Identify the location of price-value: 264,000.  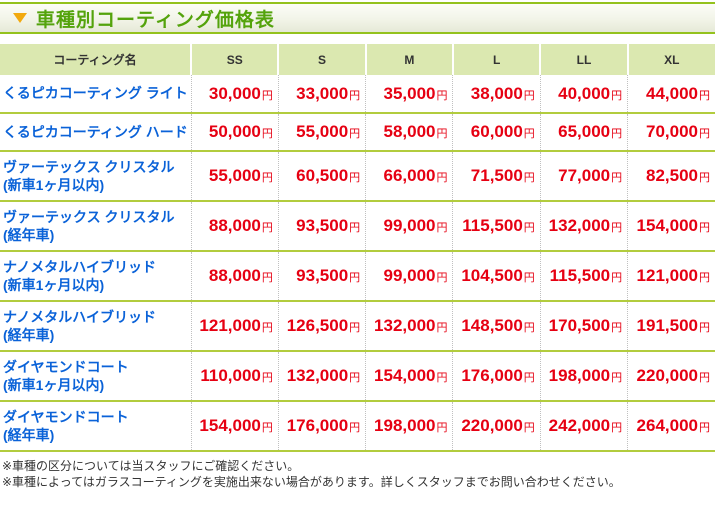
(667, 425).